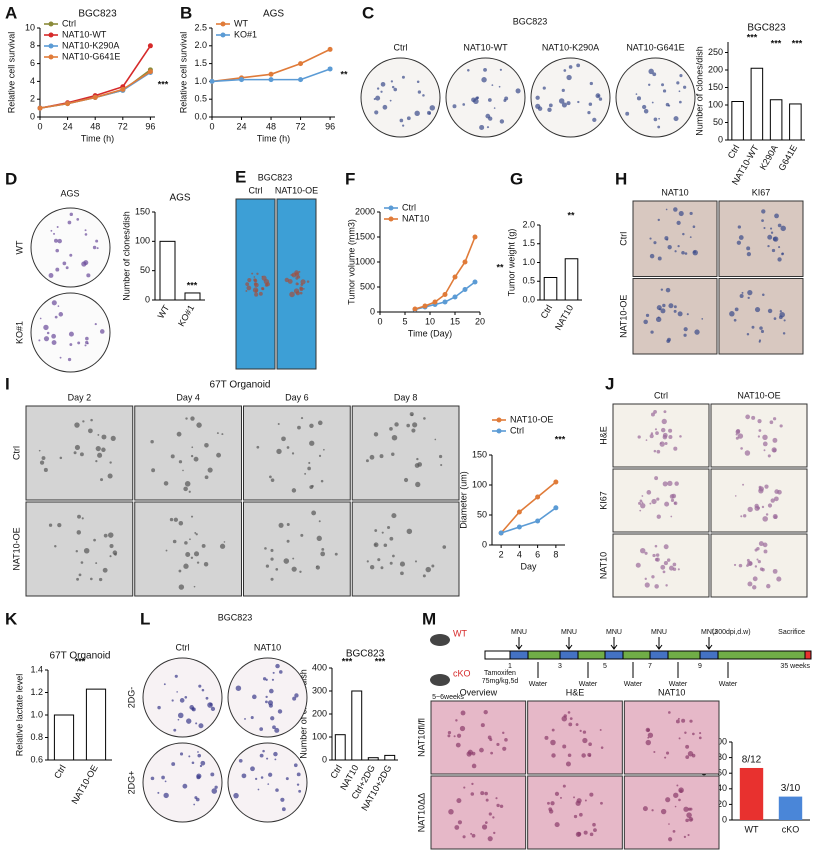  I want to click on panel-title: AGS, so click(69, 193).